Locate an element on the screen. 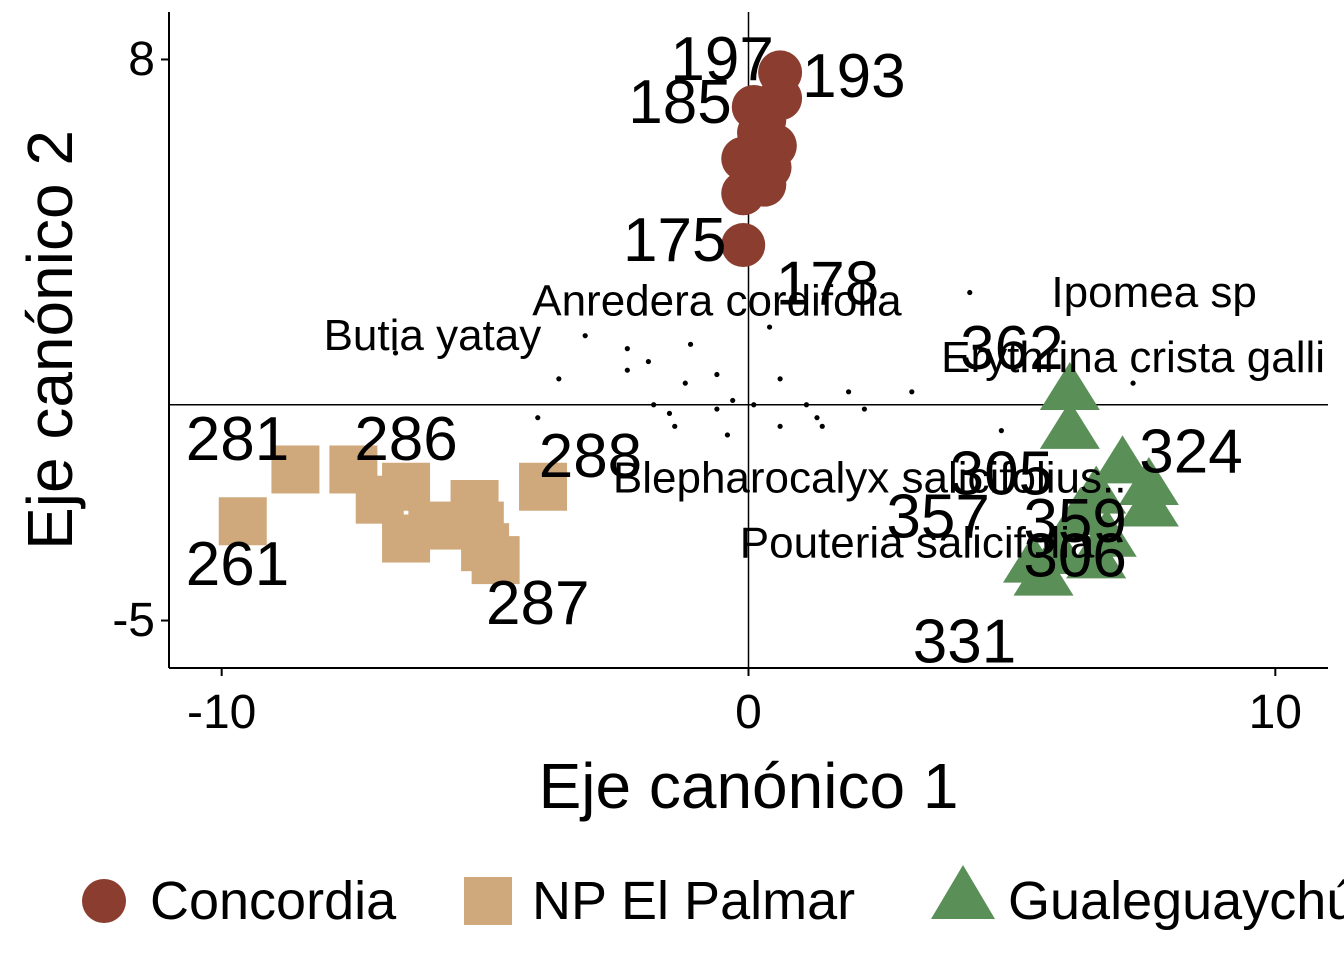  x-tick-label: 10 is located at coordinates (1275, 712).